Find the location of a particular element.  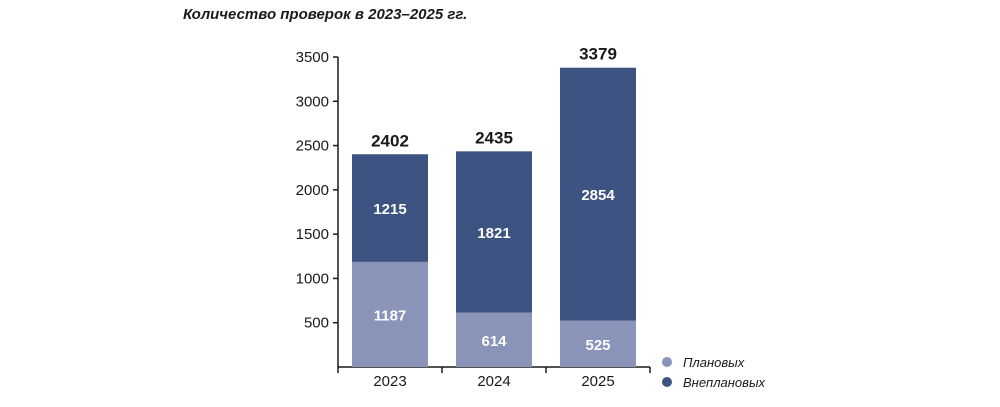

bar-unplanned-2023 is located at coordinates (390, 208).